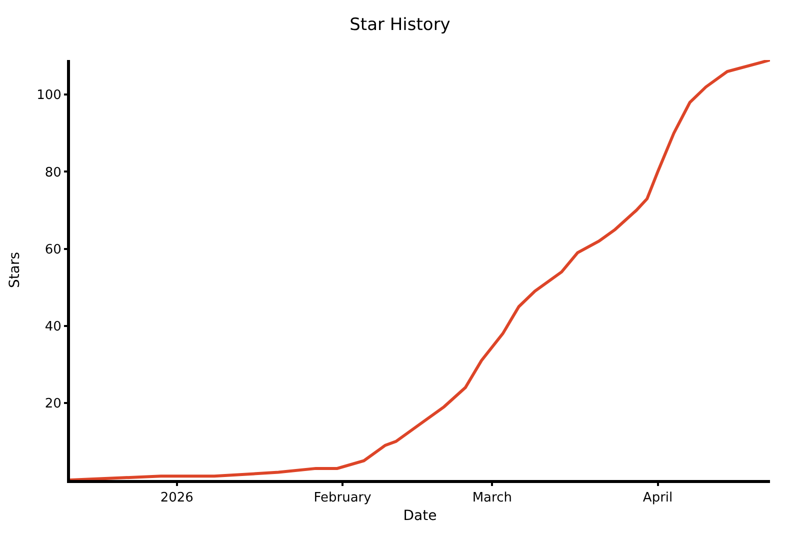  Describe the element at coordinates (400, 24) in the screenshot. I see `chart-title: Star History` at that location.